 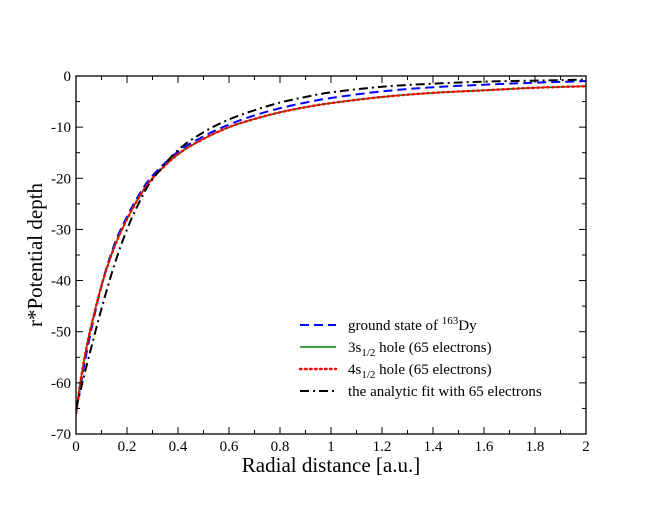 I want to click on x-tick-label: 1.6, so click(x=484, y=447).